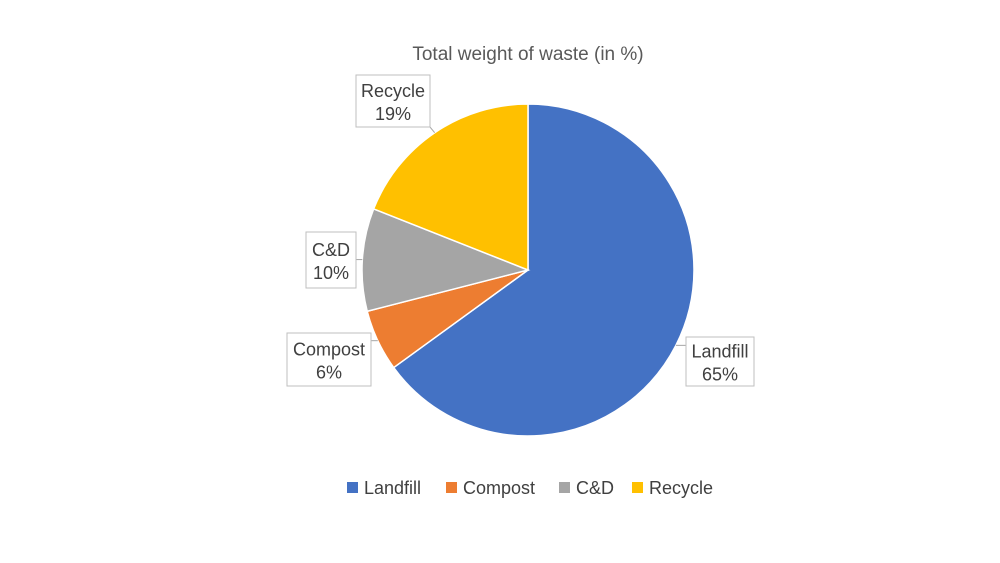  Describe the element at coordinates (527, 54) in the screenshot. I see `chart-title: Total weight of waste (in %)` at that location.